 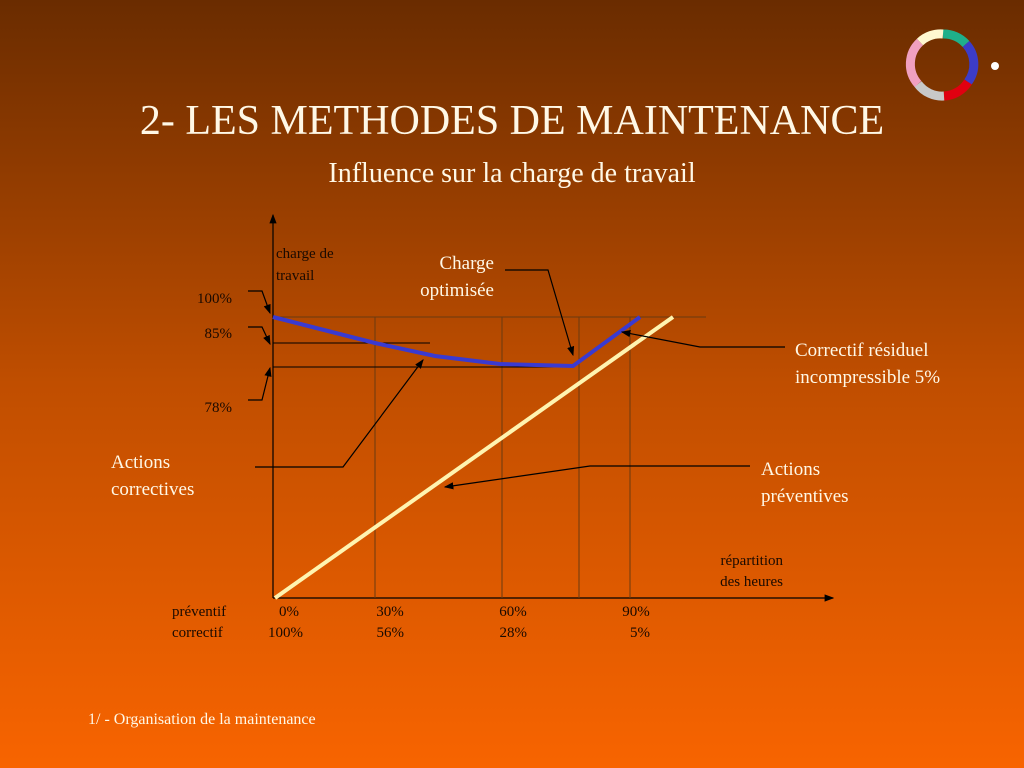 I want to click on logo, so click(x=952, y=65).